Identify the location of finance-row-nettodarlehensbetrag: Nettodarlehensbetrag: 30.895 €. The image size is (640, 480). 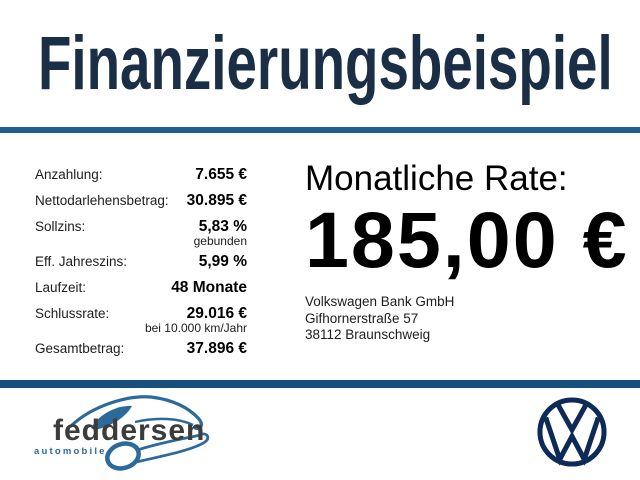
(141, 200).